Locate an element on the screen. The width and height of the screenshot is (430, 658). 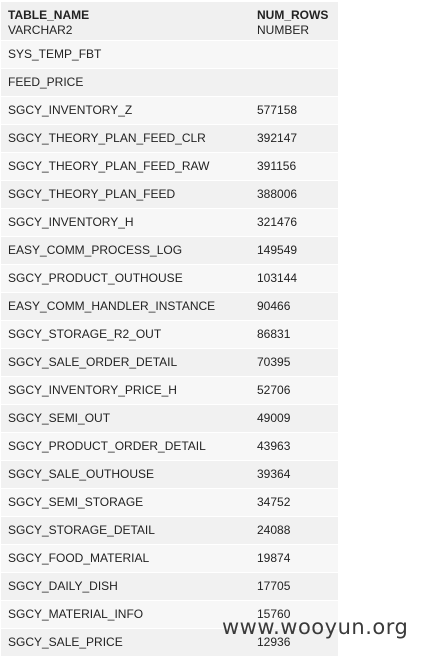
table-row: SGCY_STORAGE_DETAIL 24088 is located at coordinates (169, 530).